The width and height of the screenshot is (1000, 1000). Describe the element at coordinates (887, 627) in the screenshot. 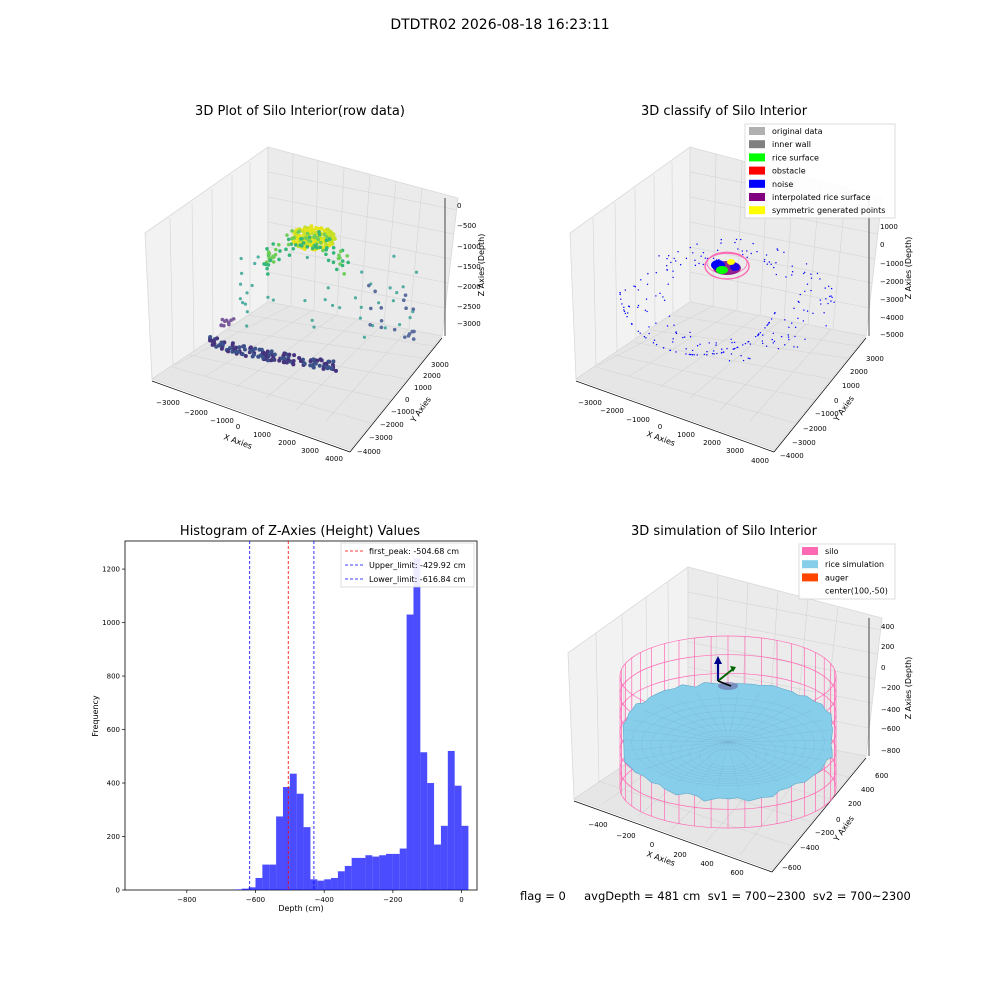

I see `z-tick: 400` at that location.